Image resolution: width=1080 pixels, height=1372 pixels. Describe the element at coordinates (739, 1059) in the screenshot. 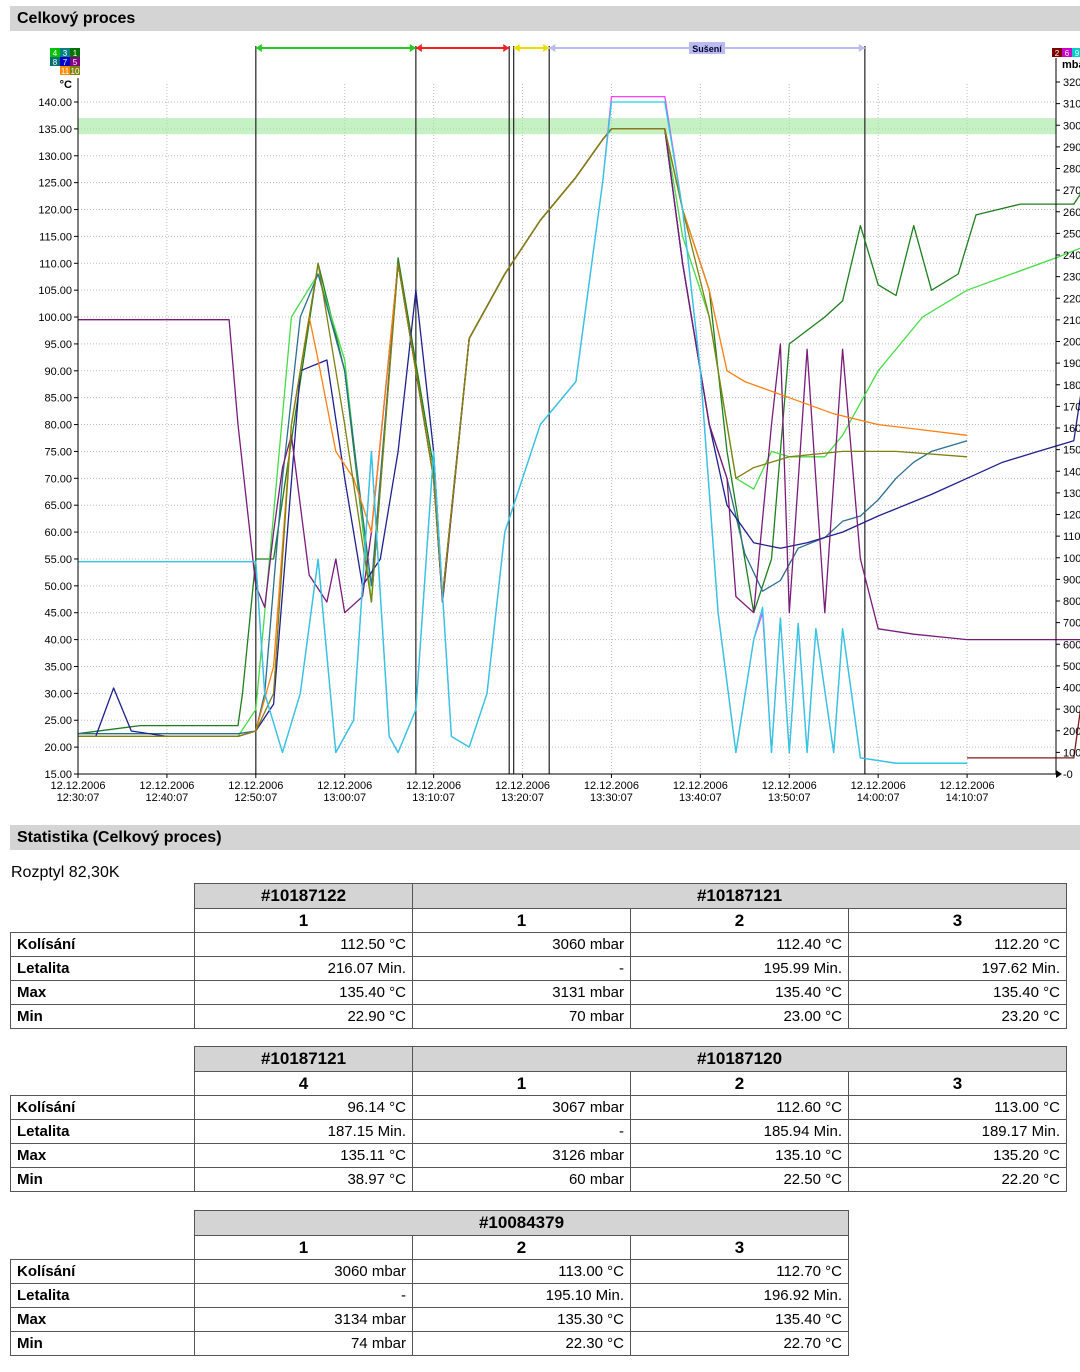

I see `table-group-header: #10187120` at that location.